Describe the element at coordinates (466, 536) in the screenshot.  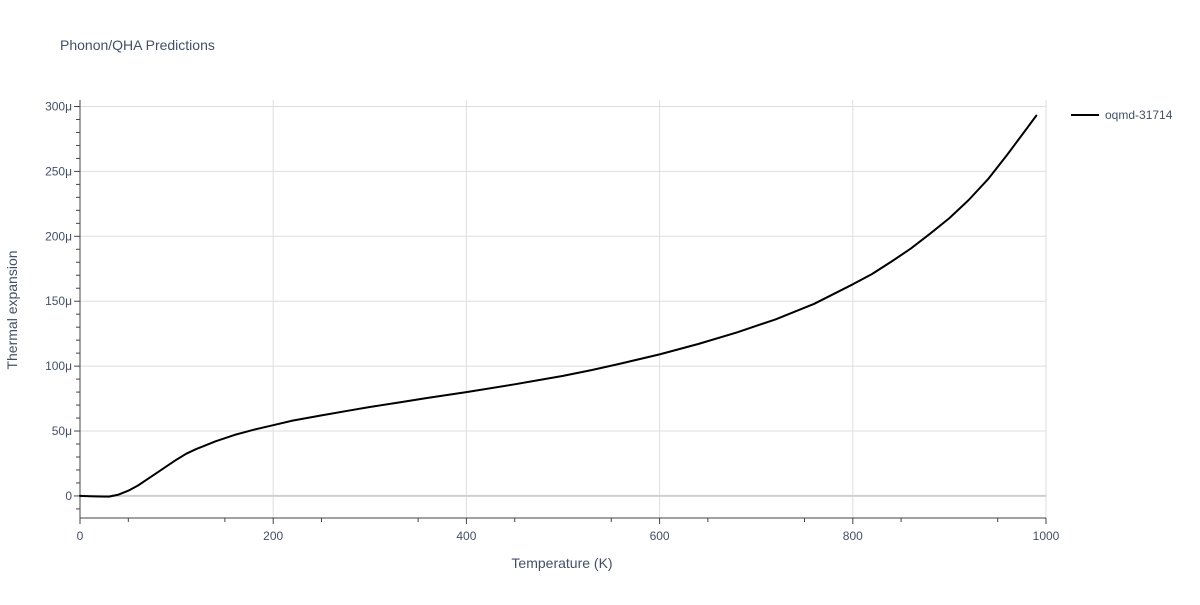
I see `x-tick-label: 400` at that location.